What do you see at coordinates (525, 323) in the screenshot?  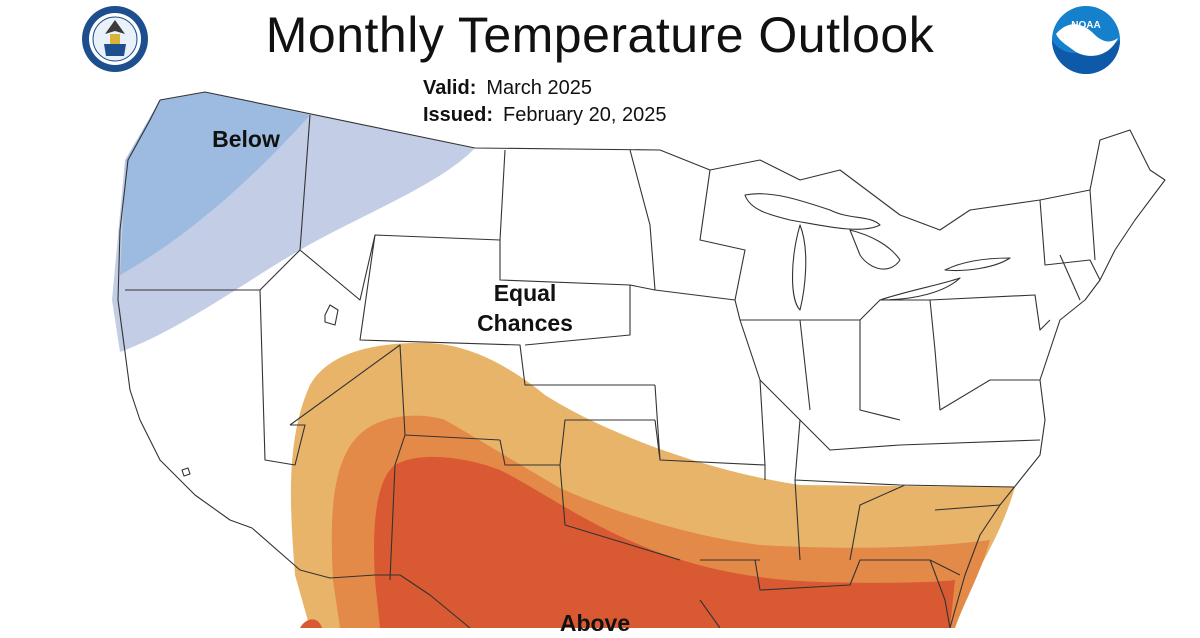 I see `equal-chances-label-line2: Chances` at bounding box center [525, 323].